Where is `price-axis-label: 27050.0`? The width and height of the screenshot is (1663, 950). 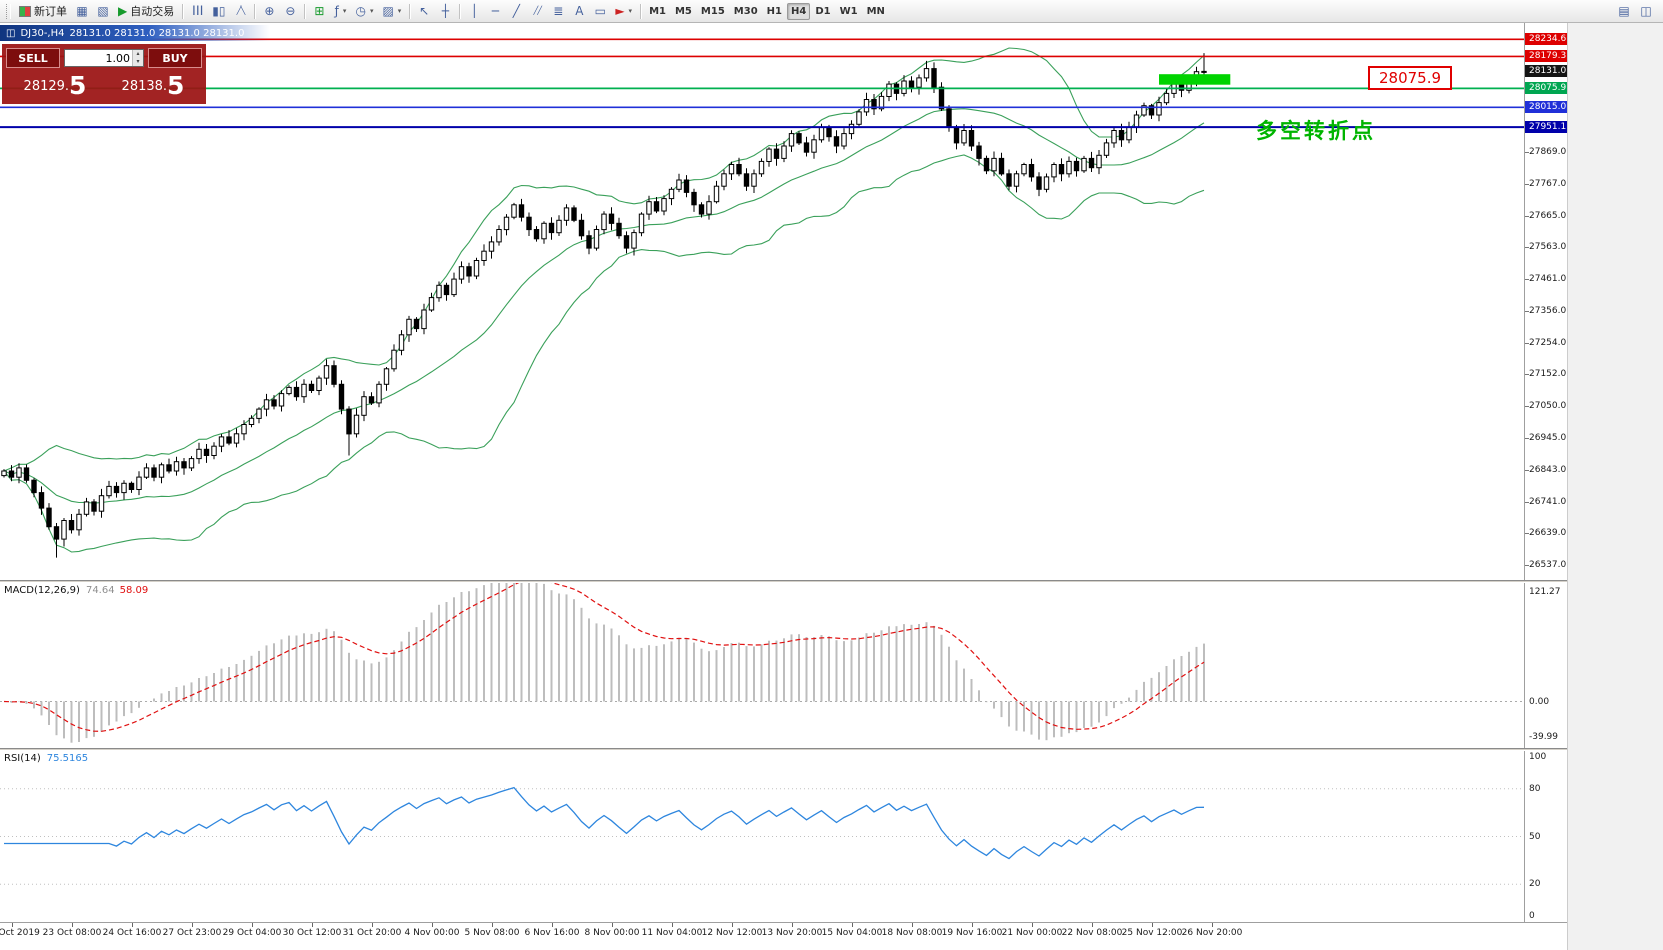 price-axis-label: 27050.0 is located at coordinates (1548, 406).